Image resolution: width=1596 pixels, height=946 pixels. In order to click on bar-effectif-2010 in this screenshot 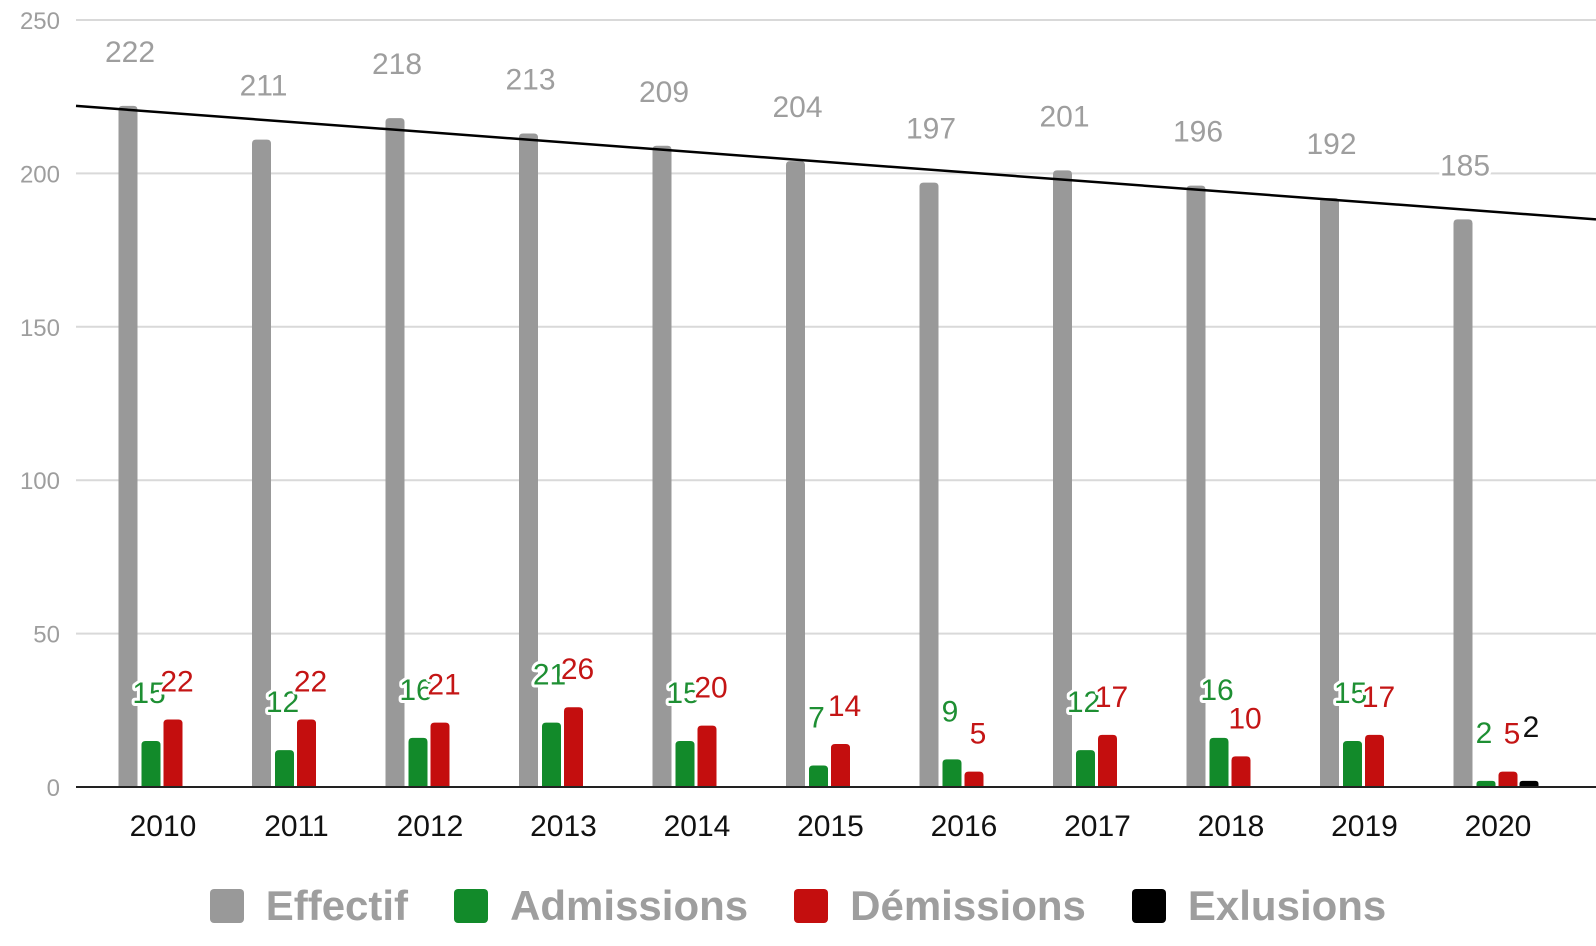, I will do `click(128, 446)`.